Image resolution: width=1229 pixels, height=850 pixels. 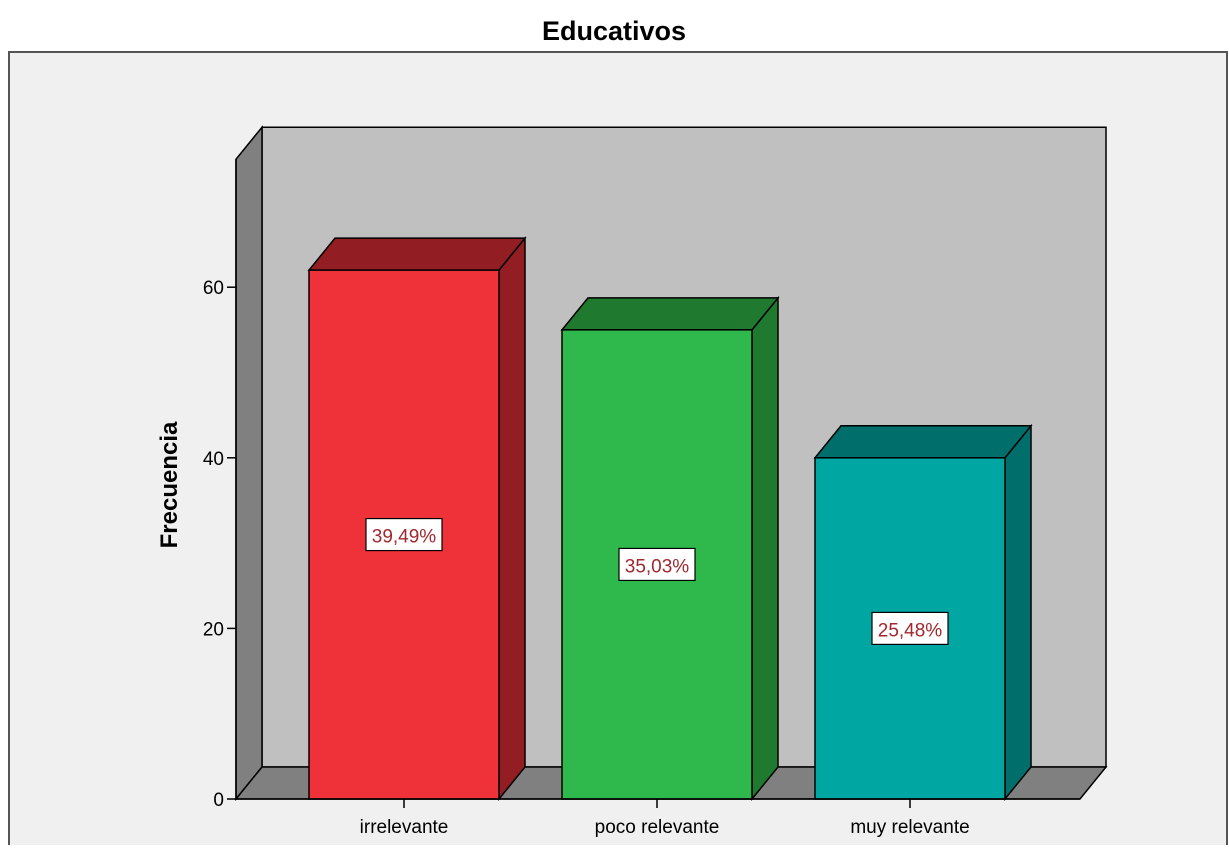 I want to click on x-tick-label: muy relevante, so click(x=909, y=827).